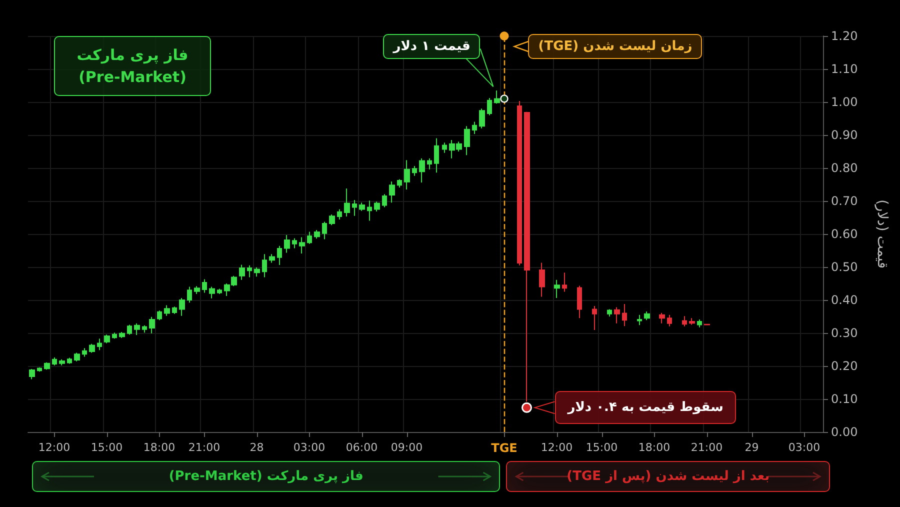 The image size is (900, 507). Describe the element at coordinates (266, 476) in the screenshot. I see `text: فاز پری مارکت (Pre-Market)` at that location.